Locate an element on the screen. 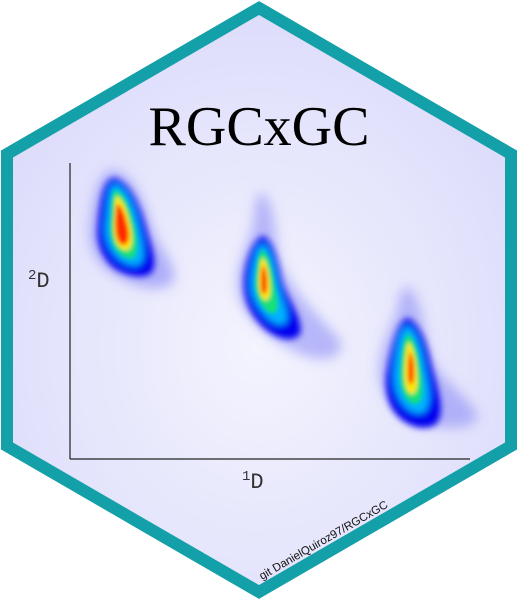  y-axis-label-superscript: 2 is located at coordinates (32, 276).